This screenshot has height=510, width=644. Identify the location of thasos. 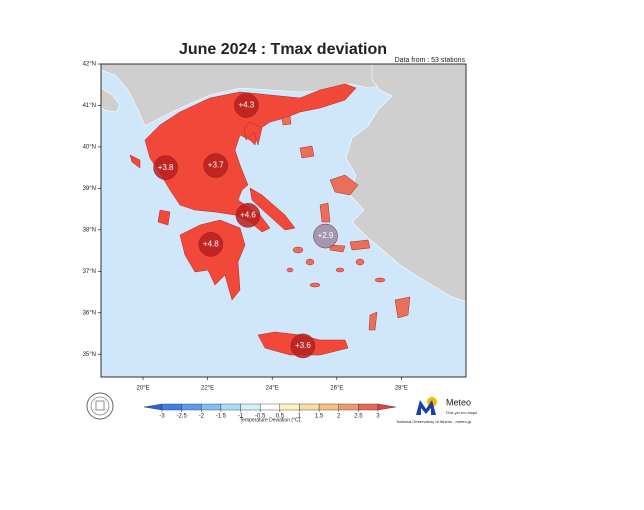
(286, 120).